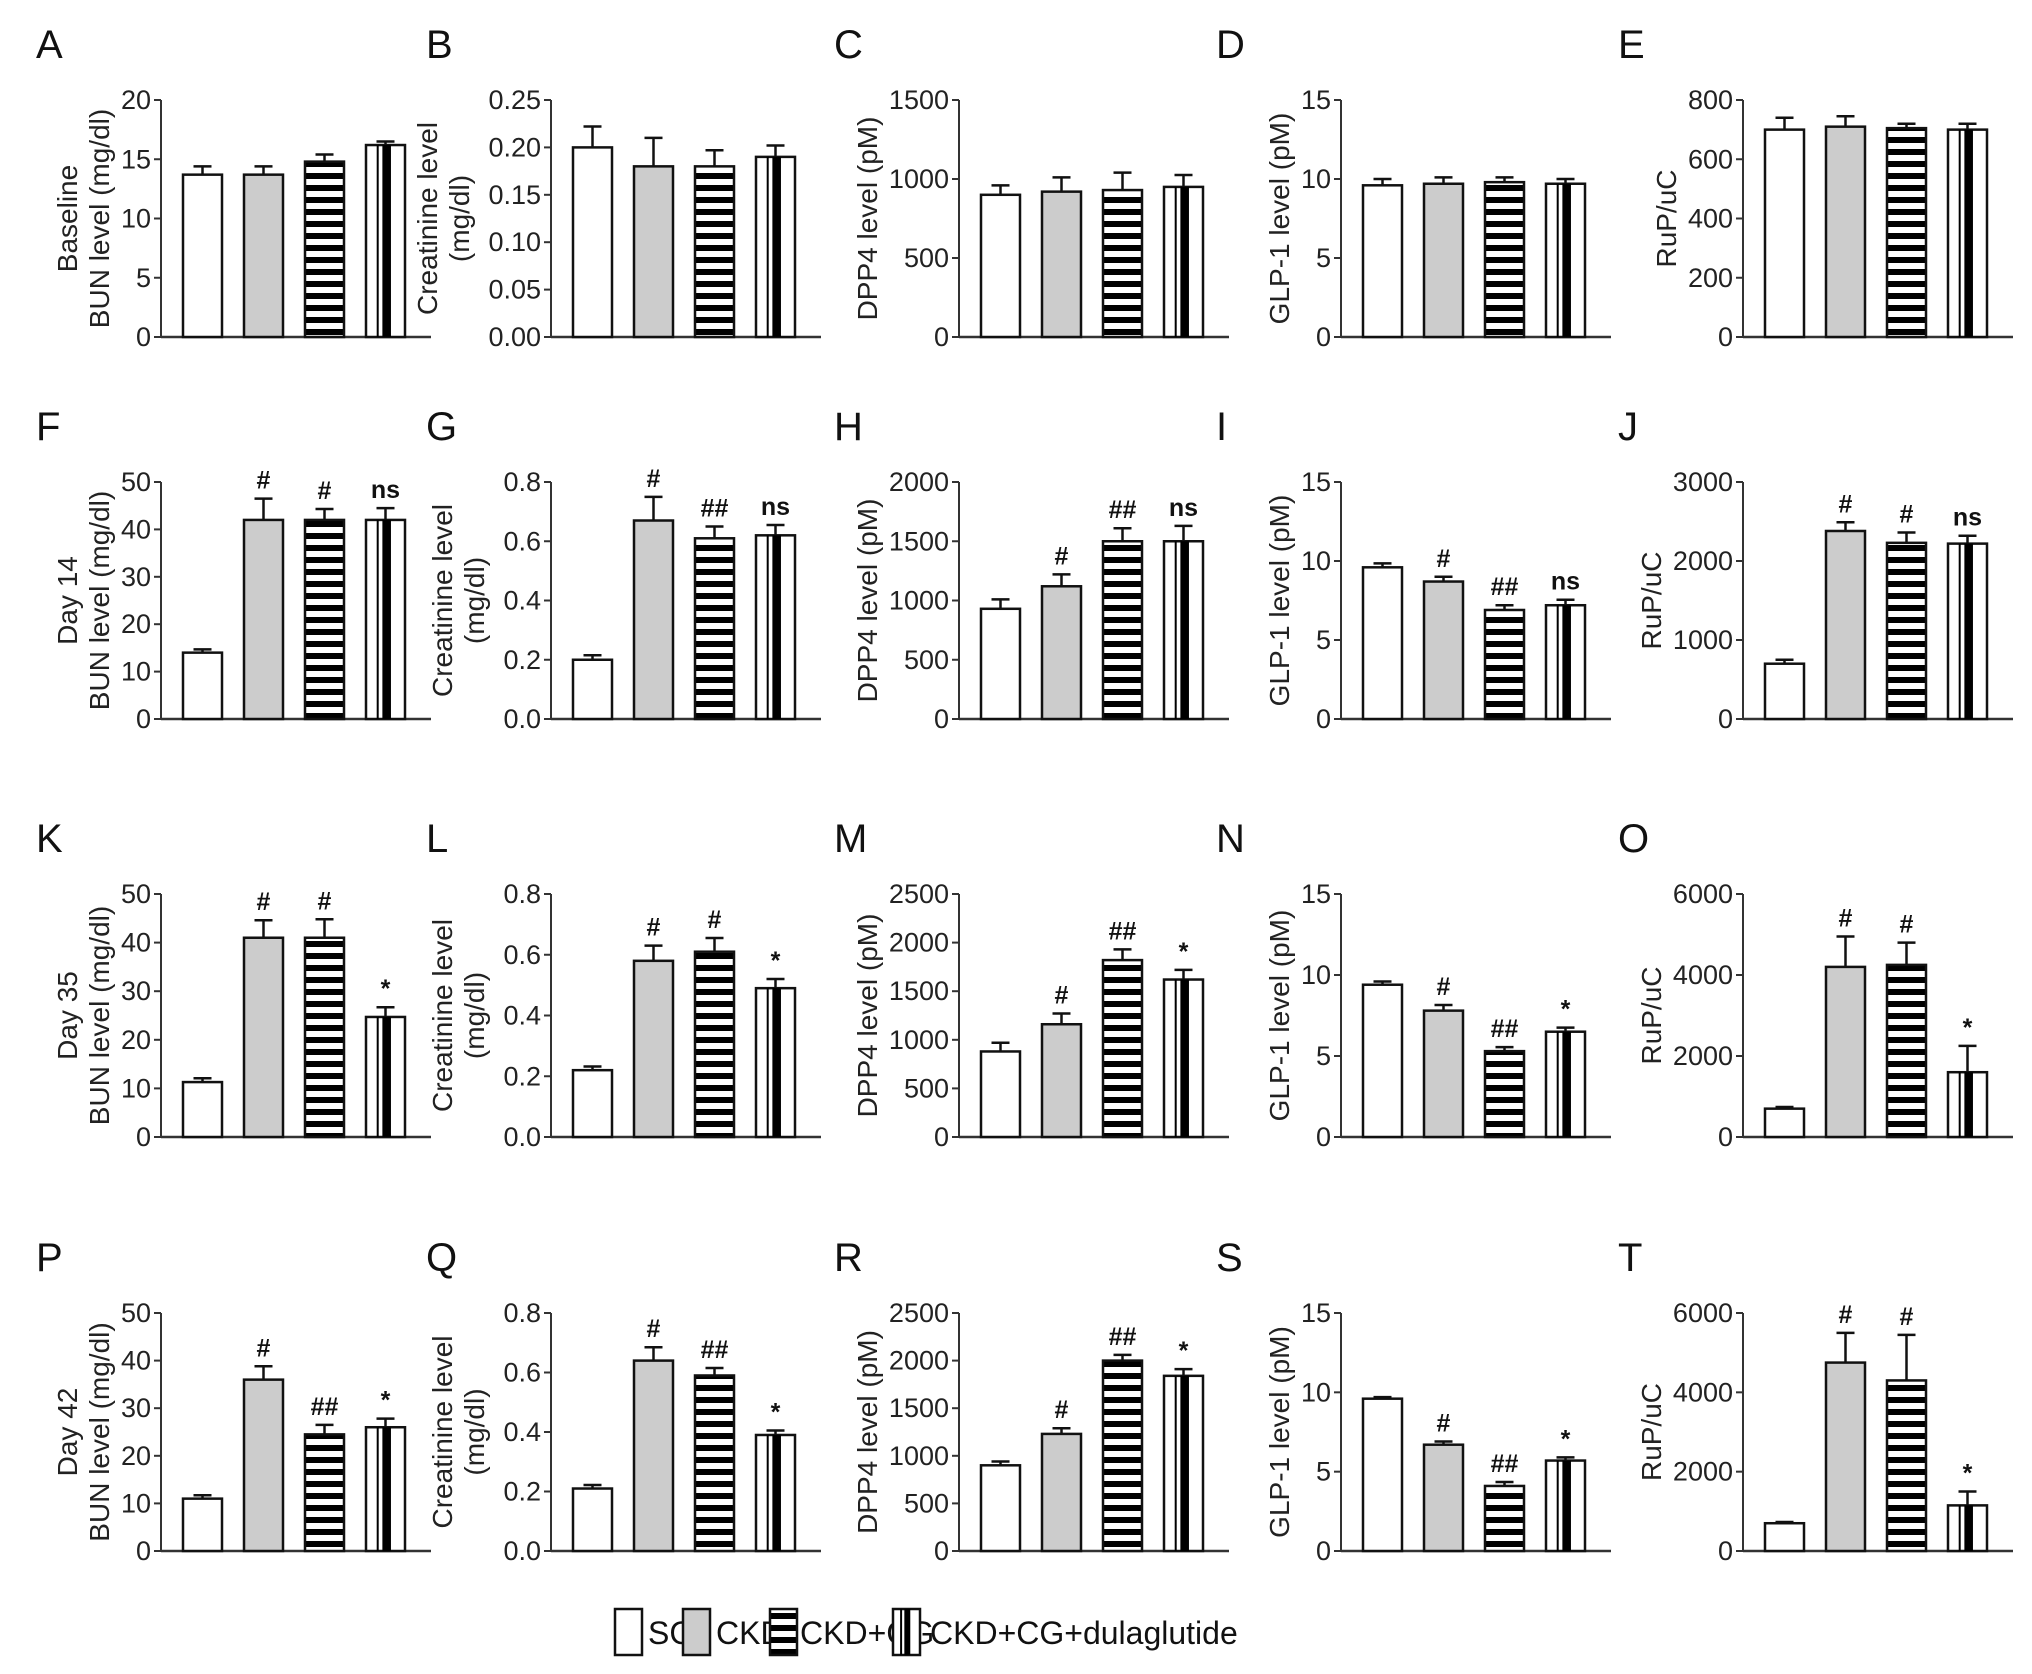  Describe the element at coordinates (522, 601) in the screenshot. I see `y-tick-label: 0.4` at that location.